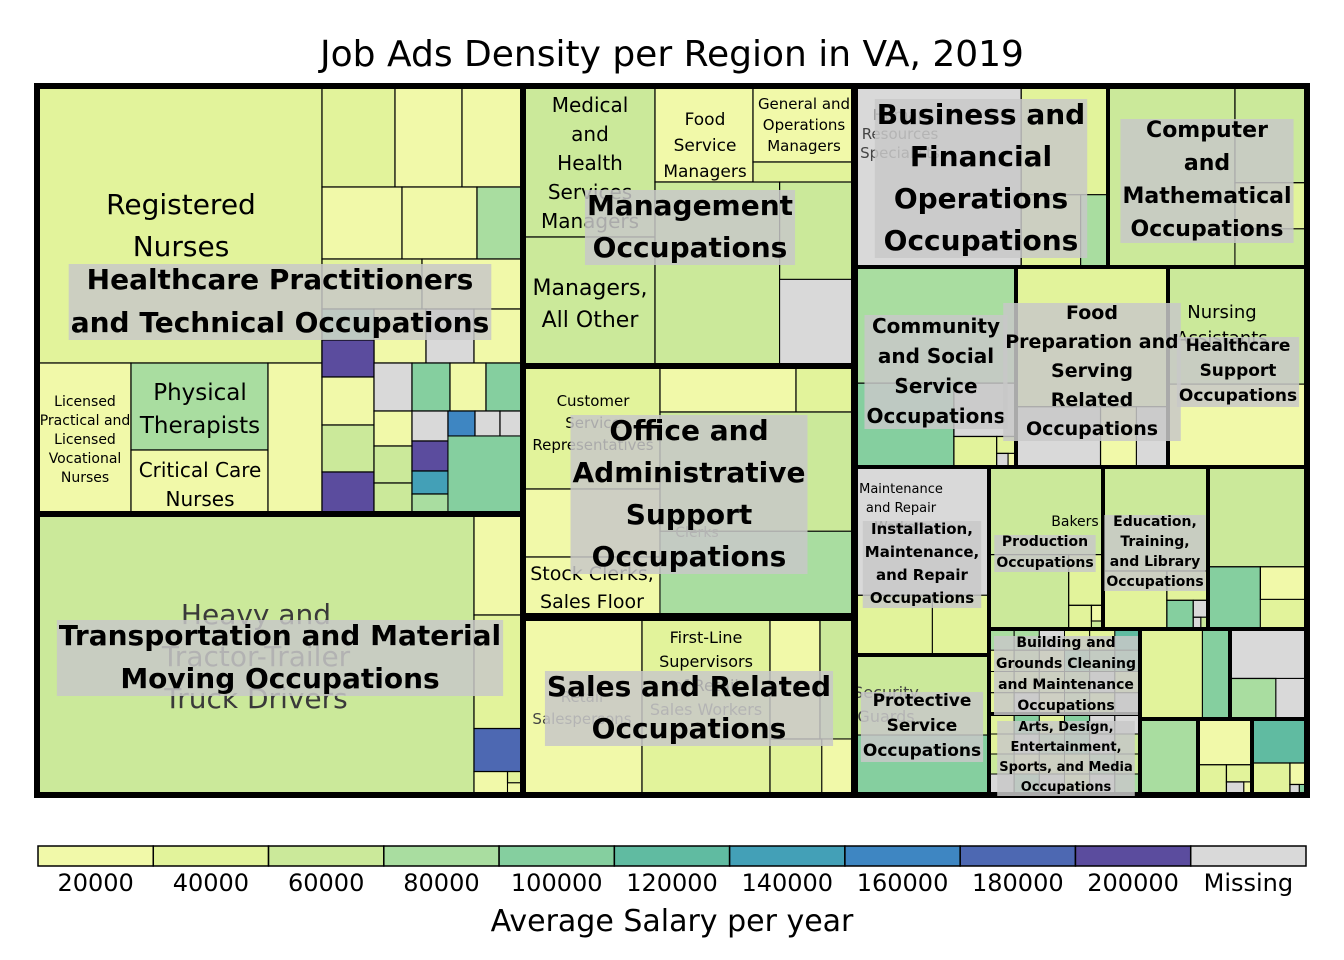 The width and height of the screenshot is (1344, 960). I want to click on group-label-text: Community and Social Service Occupations, so click(935, 371).